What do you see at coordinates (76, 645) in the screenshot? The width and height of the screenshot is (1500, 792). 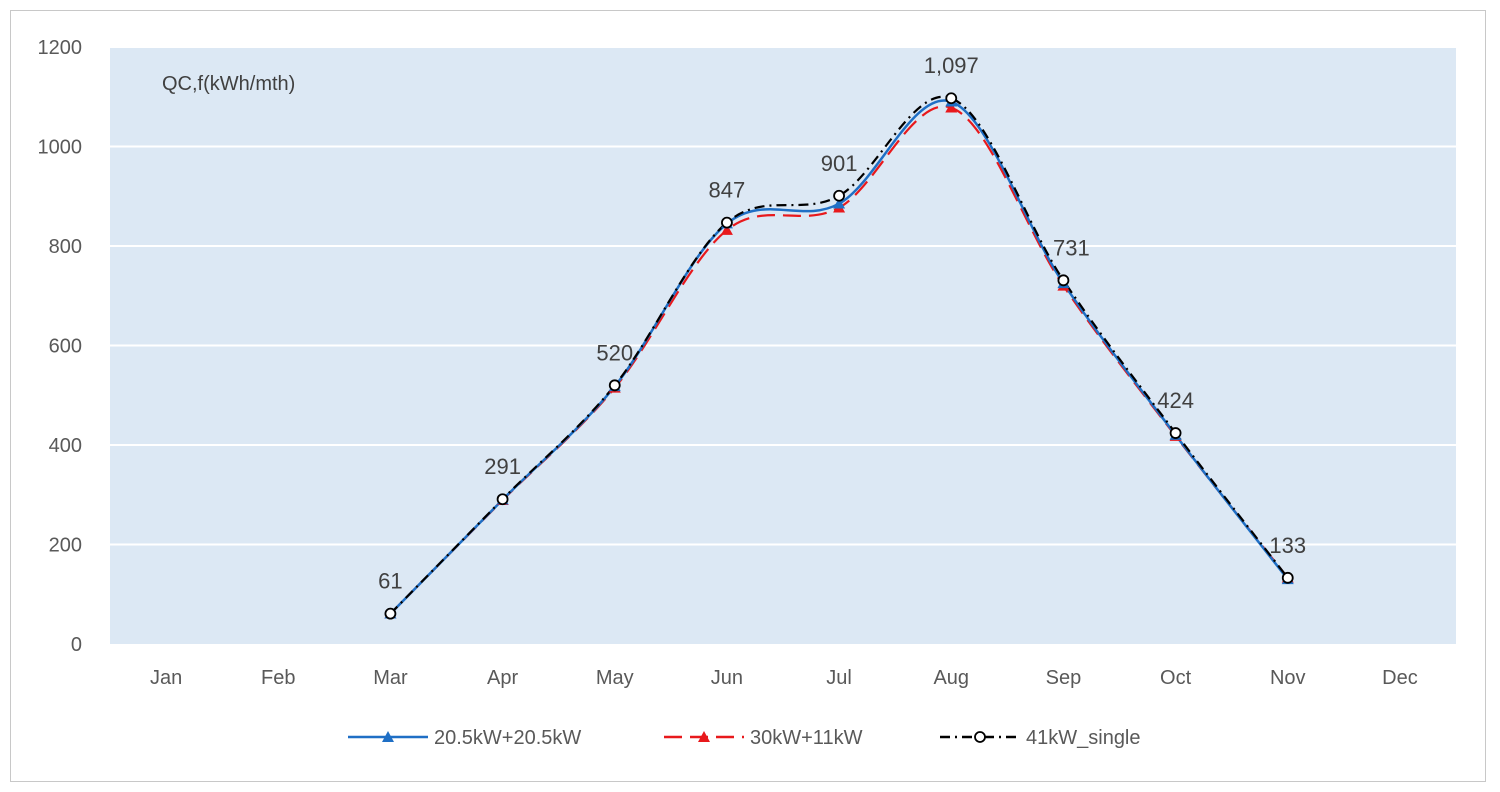 I see `y-tick-label: 0` at bounding box center [76, 645].